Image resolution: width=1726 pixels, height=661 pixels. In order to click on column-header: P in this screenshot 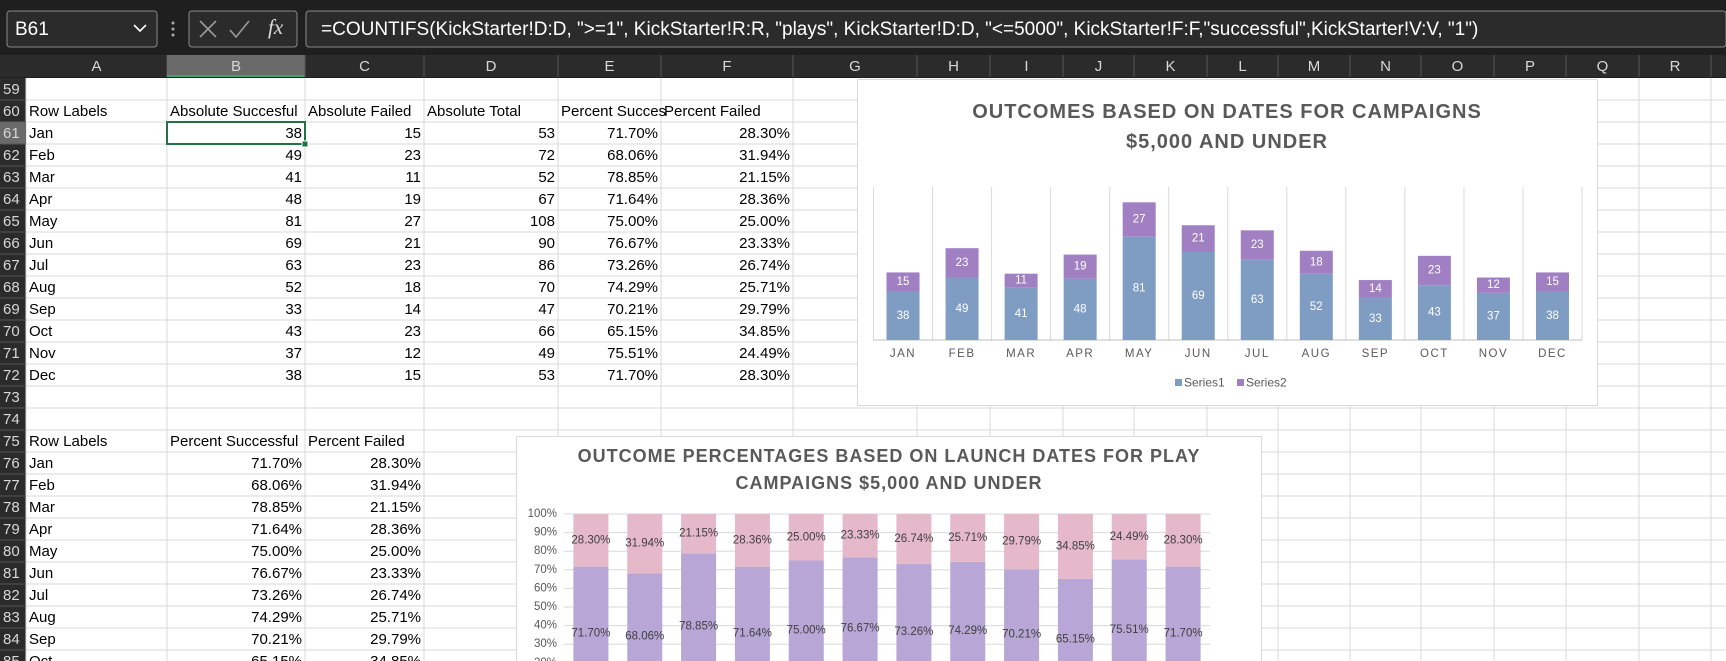, I will do `click(1530, 66)`.